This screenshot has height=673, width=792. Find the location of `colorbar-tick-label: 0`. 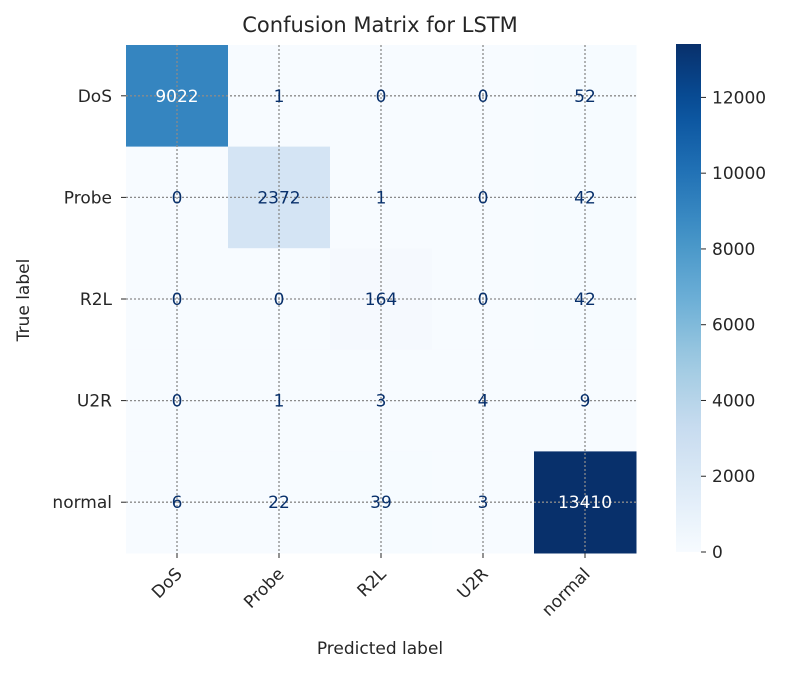

colorbar-tick-label: 0 is located at coordinates (717, 553).